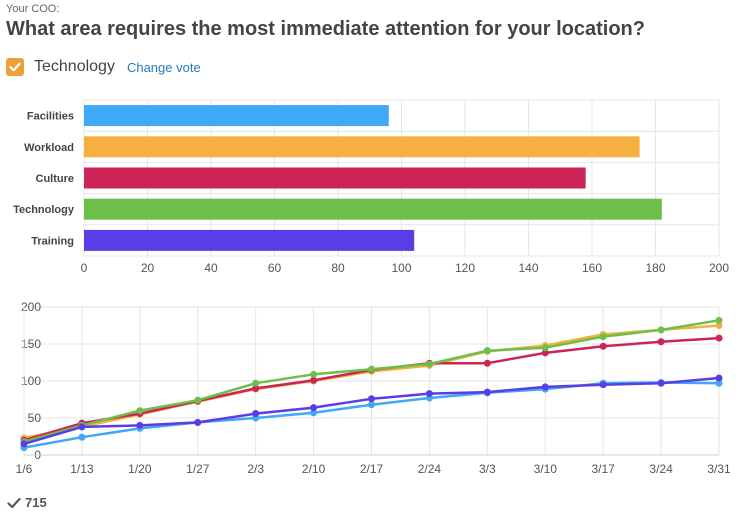  What do you see at coordinates (592, 268) in the screenshot?
I see `bar-x-tick-label: 160` at bounding box center [592, 268].